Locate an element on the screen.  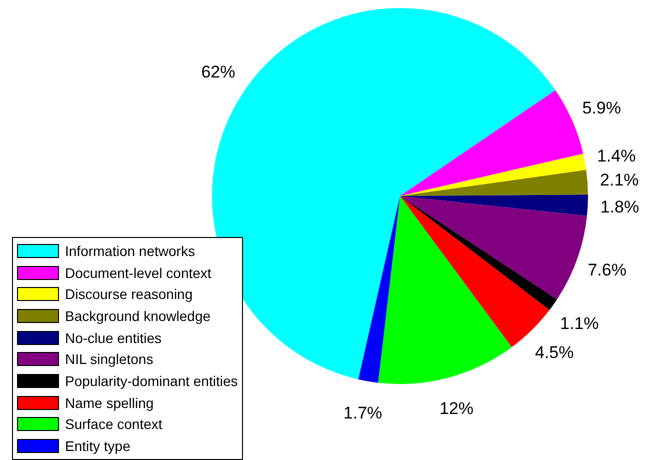
data-label: 5.9% is located at coordinates (601, 108).